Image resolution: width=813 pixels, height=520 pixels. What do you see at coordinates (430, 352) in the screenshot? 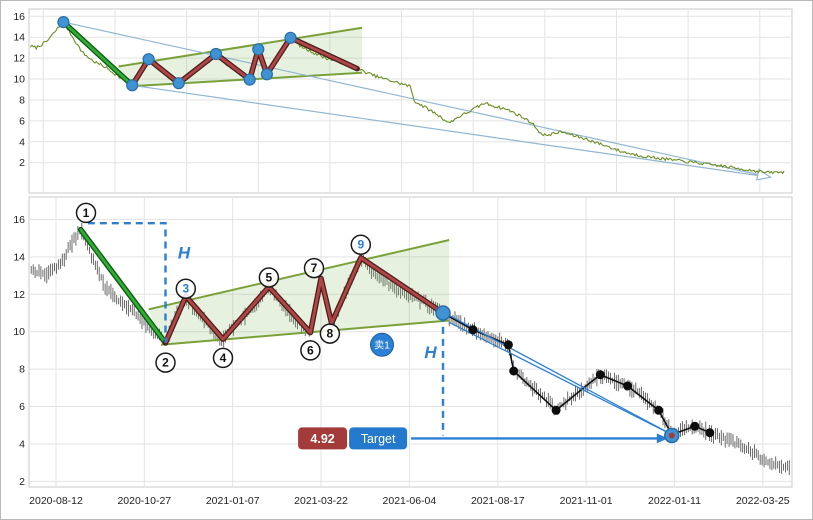
I see `h-label-2: H` at bounding box center [430, 352].